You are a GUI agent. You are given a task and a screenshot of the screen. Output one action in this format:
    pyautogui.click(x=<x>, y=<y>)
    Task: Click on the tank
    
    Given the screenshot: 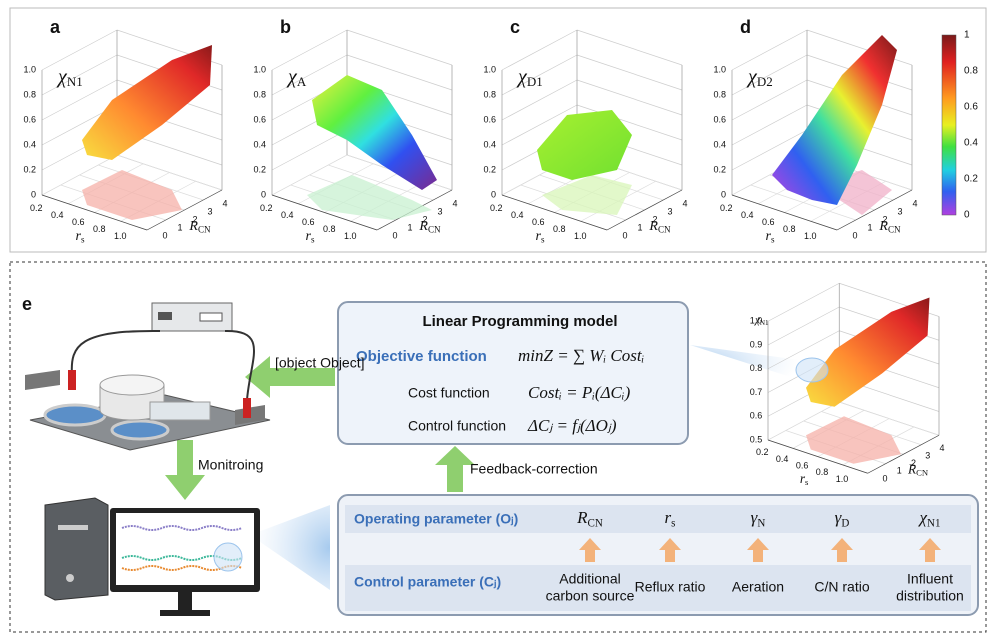 What is the action you would take?
    pyautogui.click(x=75, y=415)
    